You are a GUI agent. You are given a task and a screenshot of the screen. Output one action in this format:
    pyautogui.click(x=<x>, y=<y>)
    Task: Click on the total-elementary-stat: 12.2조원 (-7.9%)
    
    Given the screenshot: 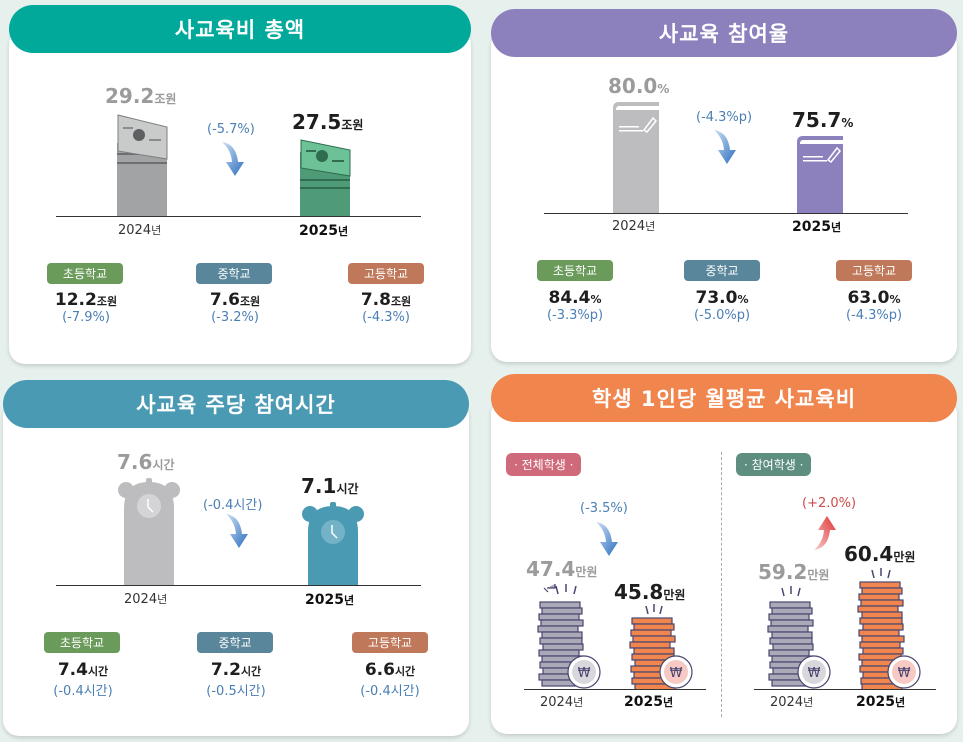 What is the action you would take?
    pyautogui.click(x=86, y=307)
    